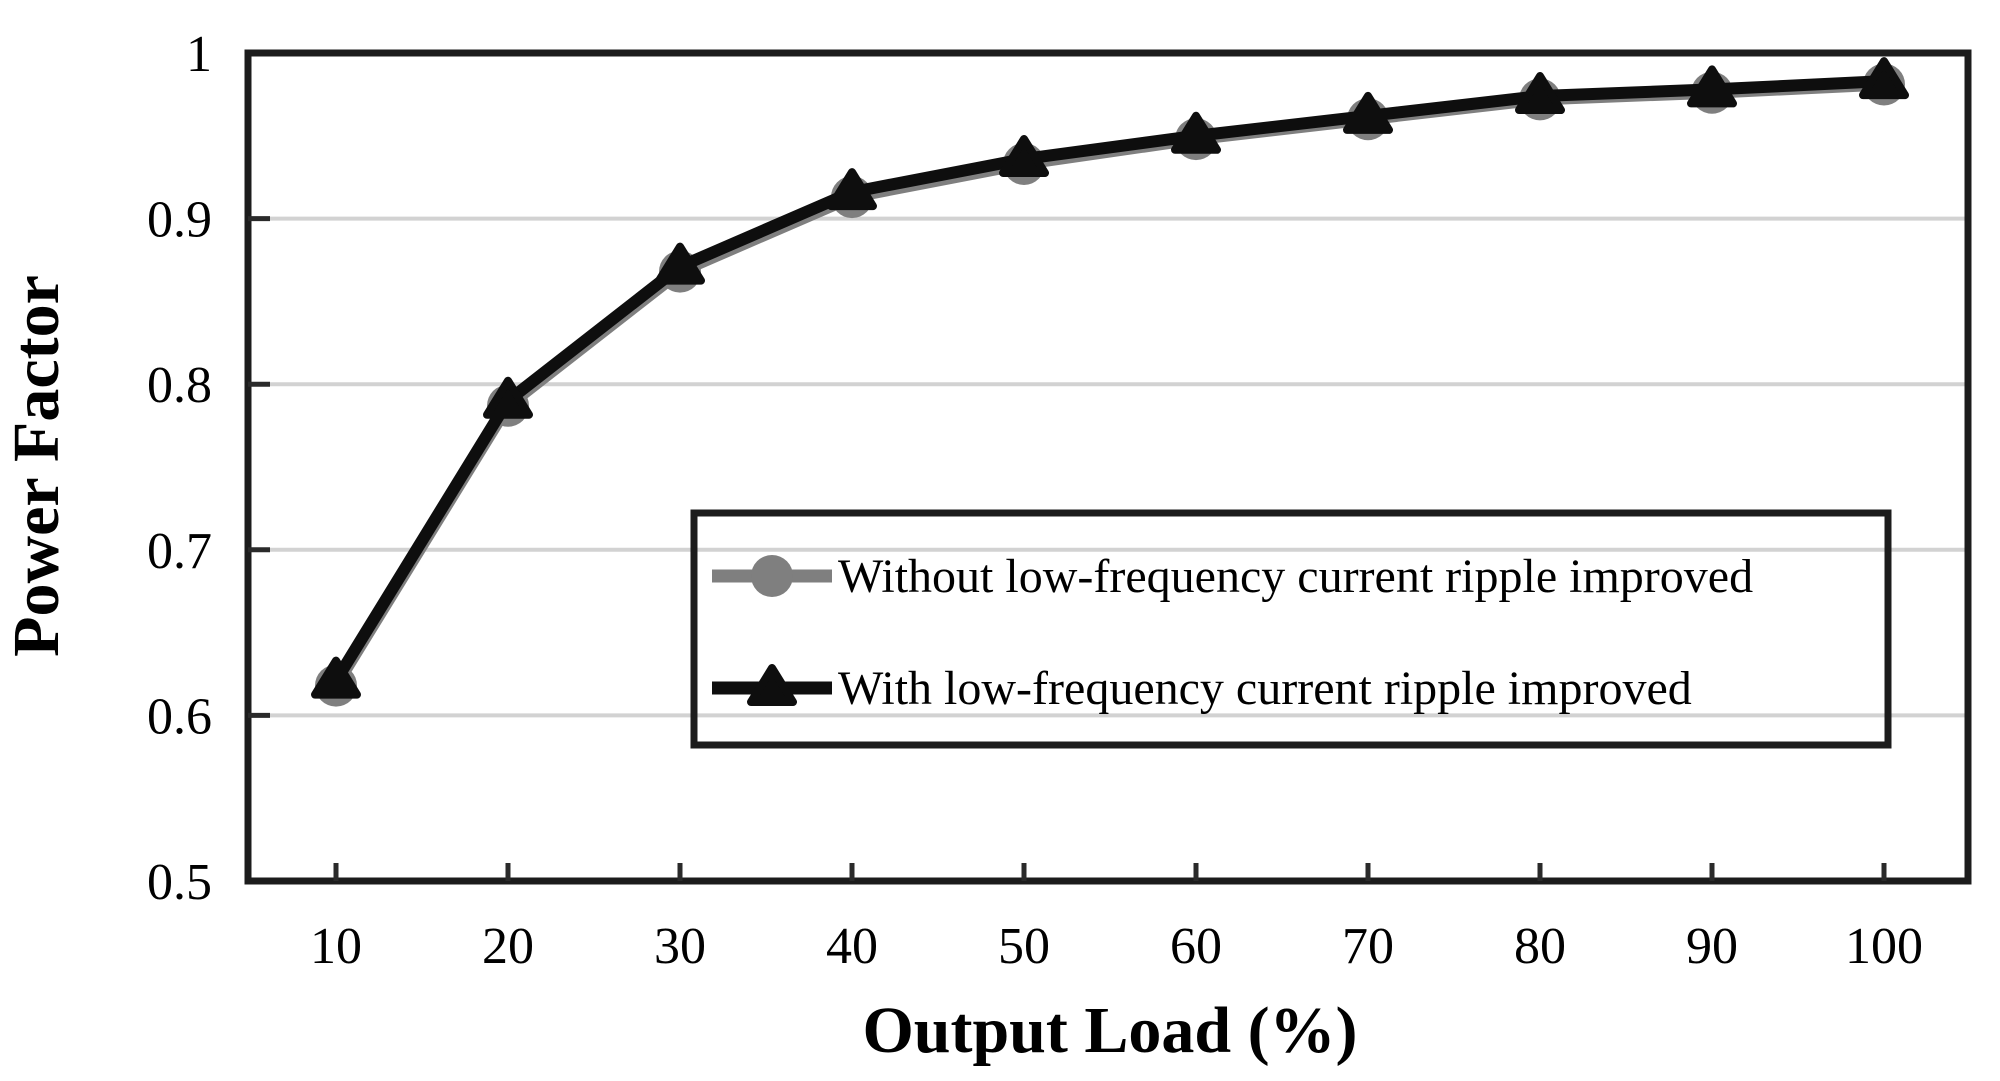 The image size is (2000, 1081). I want to click on x-tick-label: 100, so click(1884, 946).